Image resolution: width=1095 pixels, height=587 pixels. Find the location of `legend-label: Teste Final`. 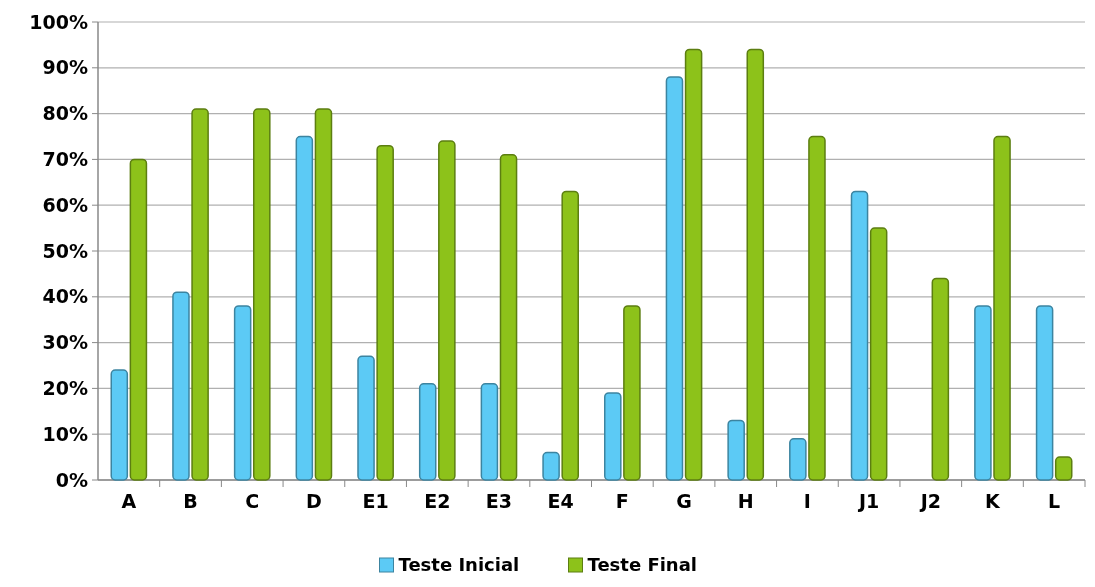

legend-label: Teste Final is located at coordinates (642, 565).